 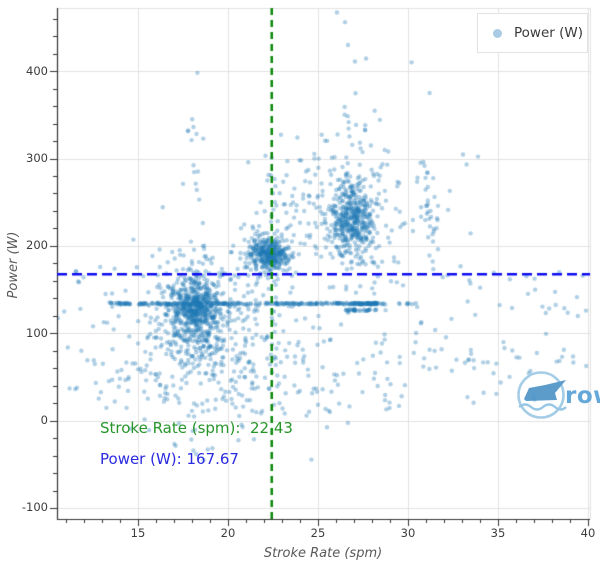 What do you see at coordinates (13, 265) in the screenshot?
I see `y-axis-title: Power (W)` at bounding box center [13, 265].